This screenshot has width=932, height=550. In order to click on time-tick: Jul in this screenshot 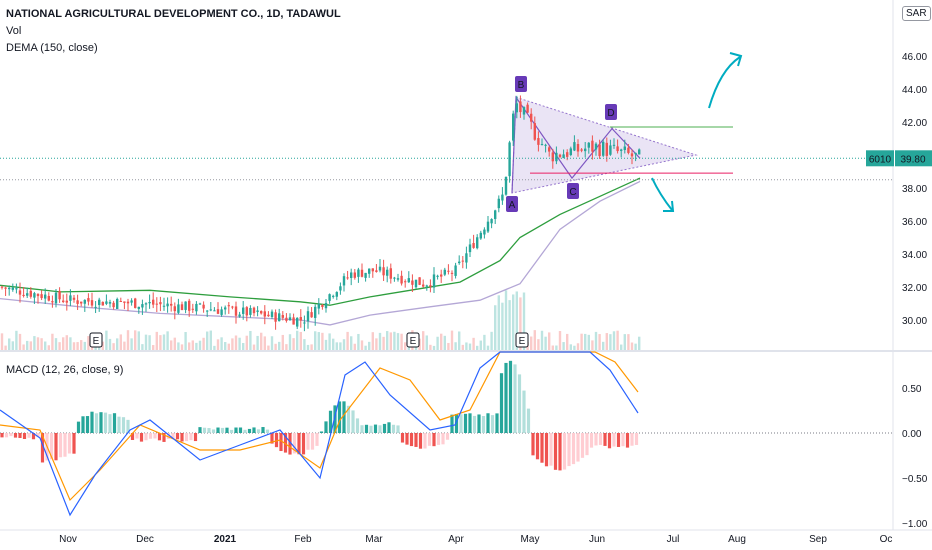, I will do `click(673, 539)`.